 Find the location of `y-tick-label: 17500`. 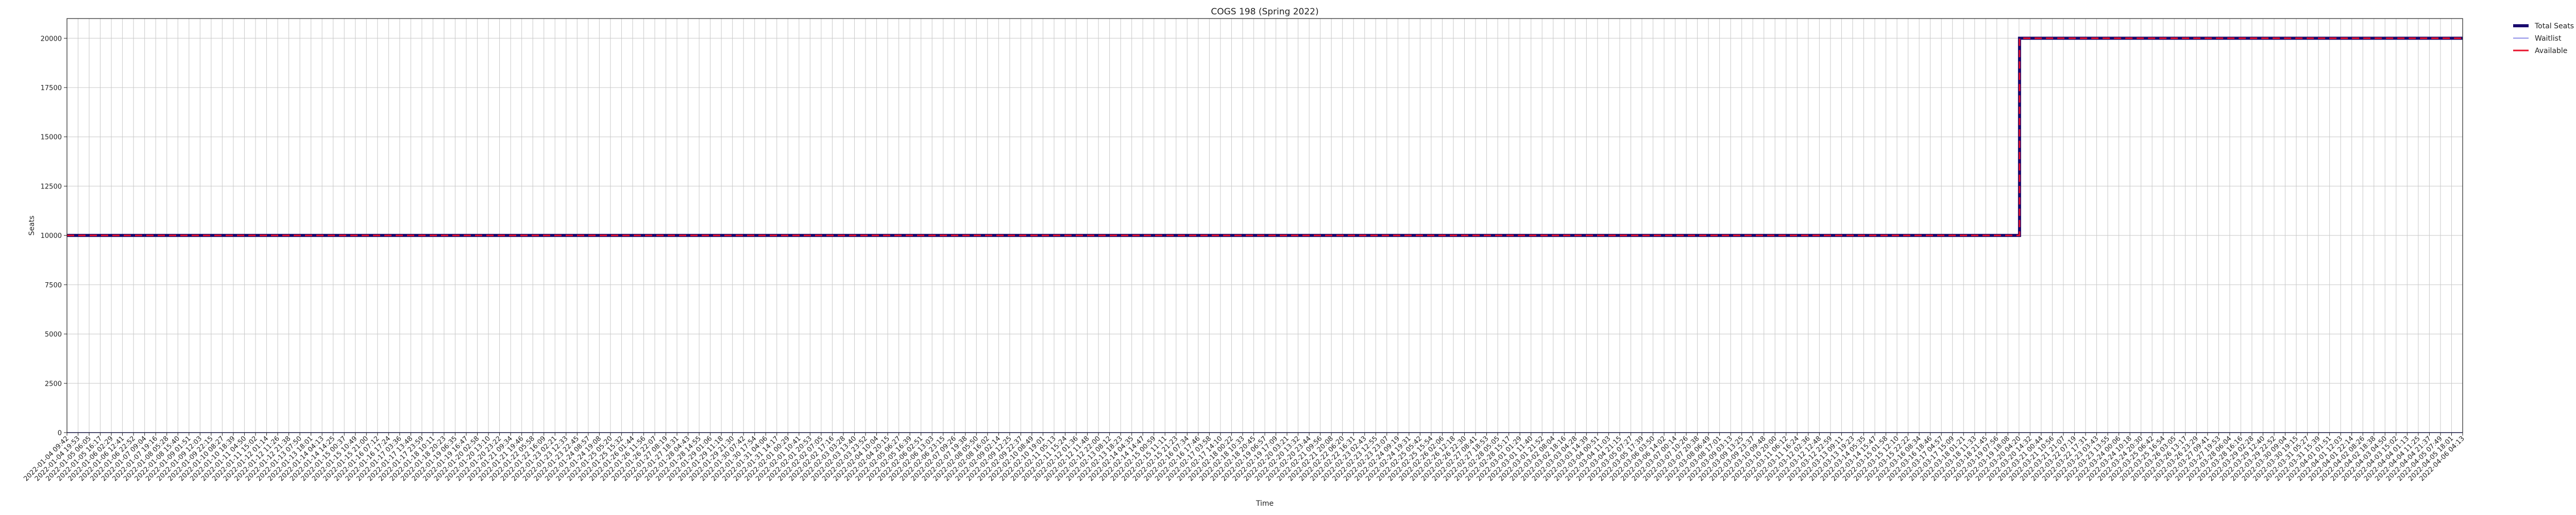

y-tick-label: 17500 is located at coordinates (51, 88).